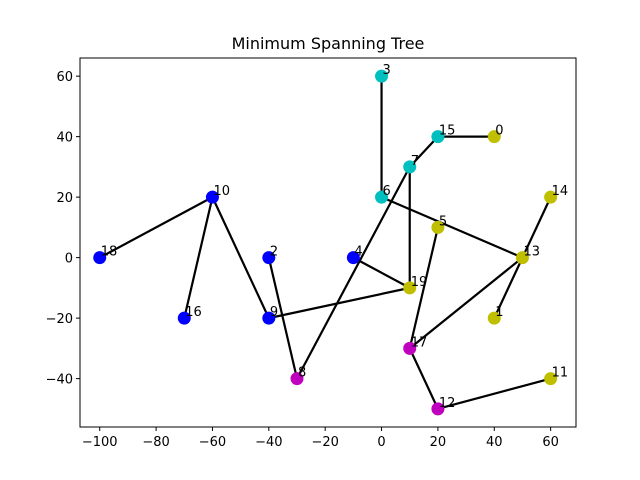 This screenshot has height=480, width=640. What do you see at coordinates (447, 403) in the screenshot?
I see `node-label-12: 12` at bounding box center [447, 403].